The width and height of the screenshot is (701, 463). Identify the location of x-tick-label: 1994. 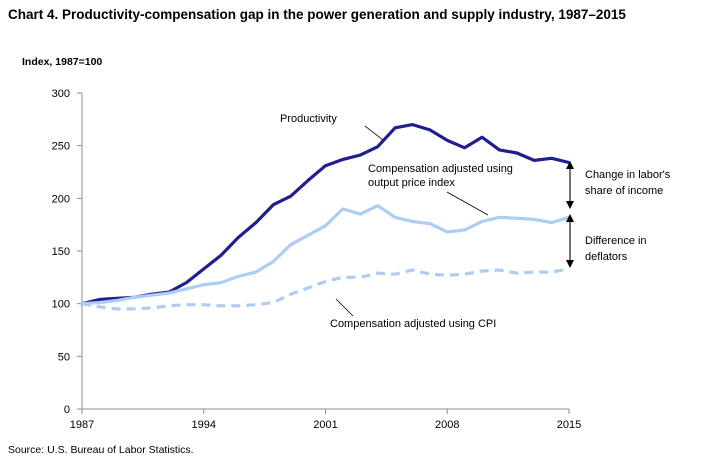
(204, 425).